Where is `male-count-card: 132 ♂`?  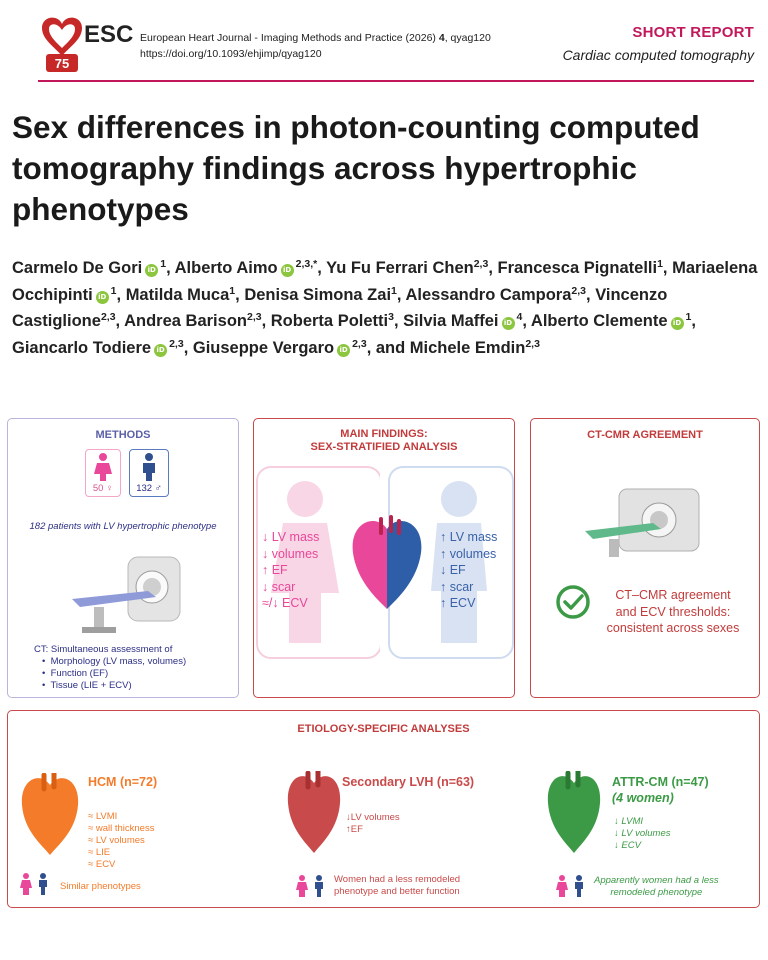
male-count-card: 132 ♂ is located at coordinates (149, 473).